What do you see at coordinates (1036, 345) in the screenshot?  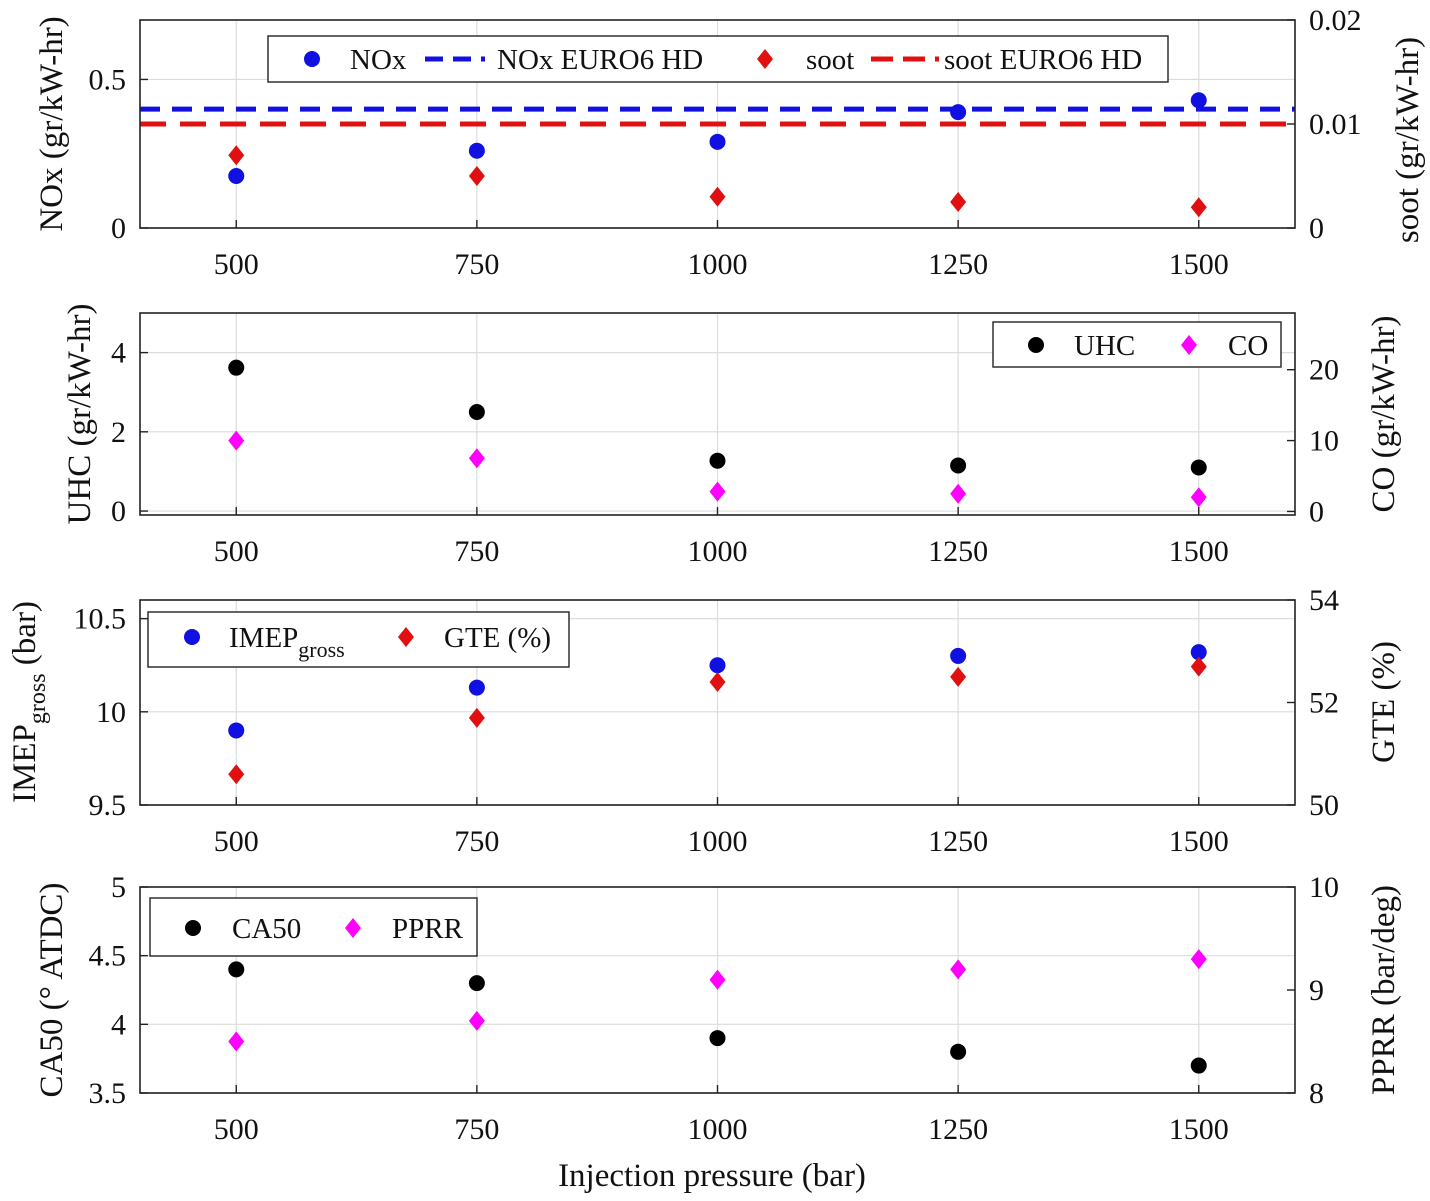 I see `legend-uhc-marker` at bounding box center [1036, 345].